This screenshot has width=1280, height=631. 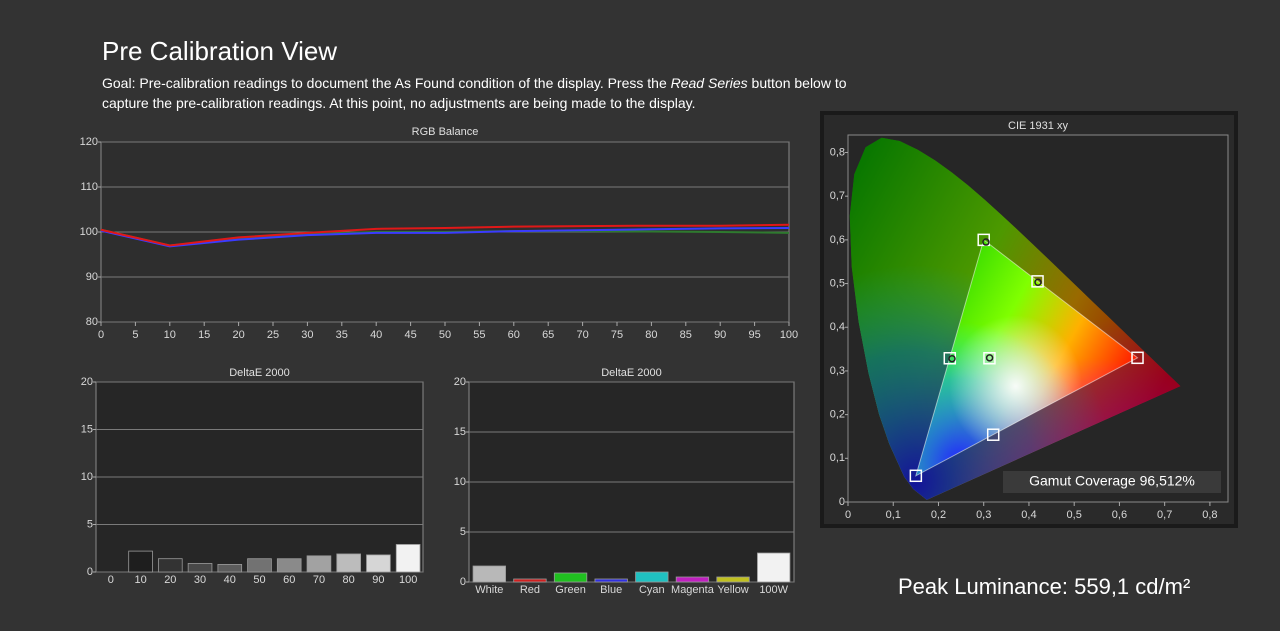 What do you see at coordinates (773, 590) in the screenshot?
I see `x-tick-label: 100W` at bounding box center [773, 590].